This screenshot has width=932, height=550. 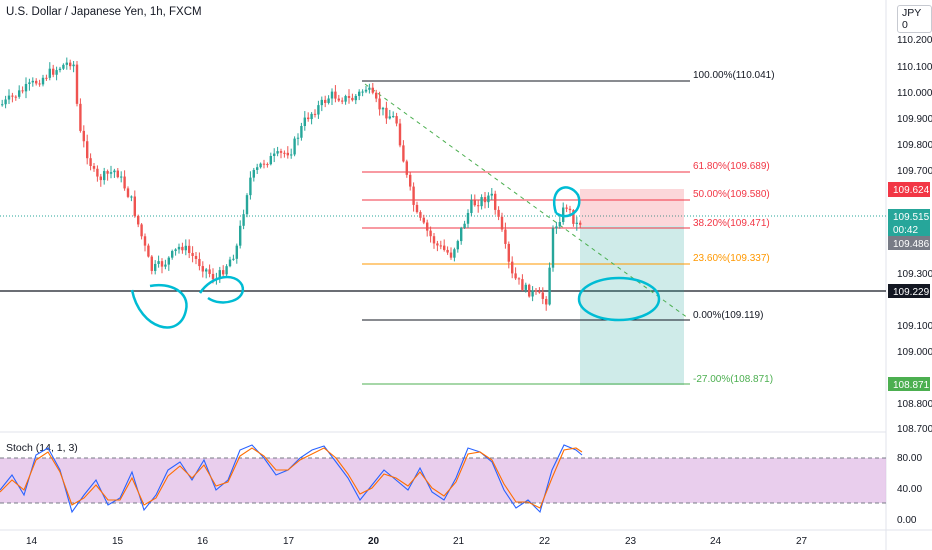 I want to click on price-tag-text: 108.871, so click(x=911, y=385).